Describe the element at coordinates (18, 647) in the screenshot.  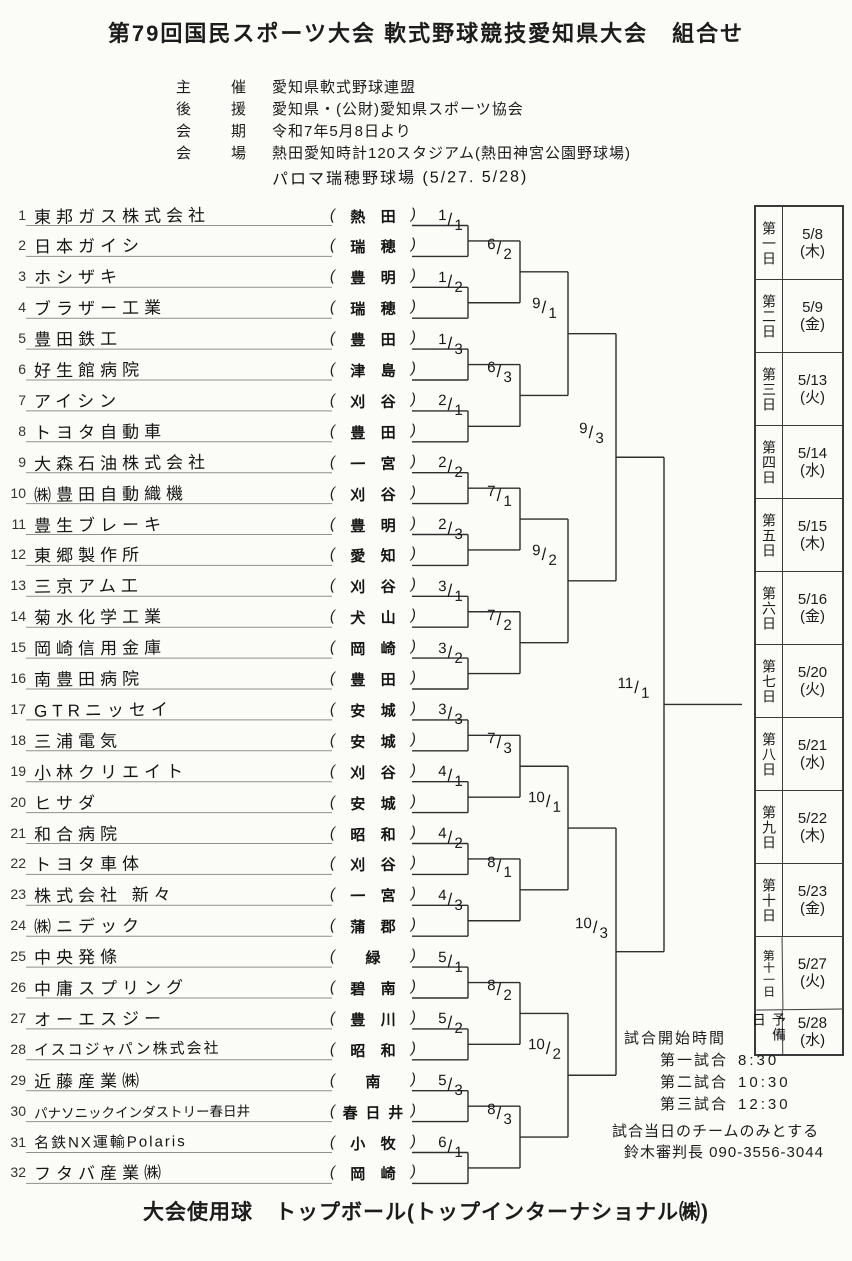
I see `team-number: 15` at that location.